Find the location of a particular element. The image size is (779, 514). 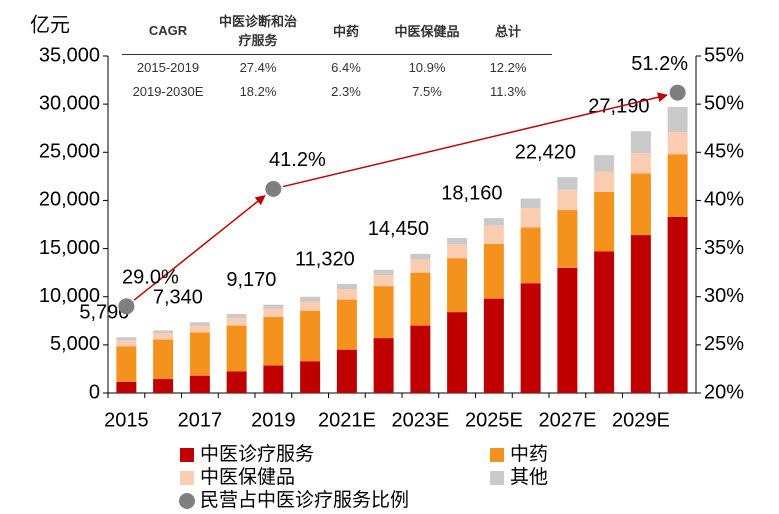

total-label: 22,420 is located at coordinates (545, 152).